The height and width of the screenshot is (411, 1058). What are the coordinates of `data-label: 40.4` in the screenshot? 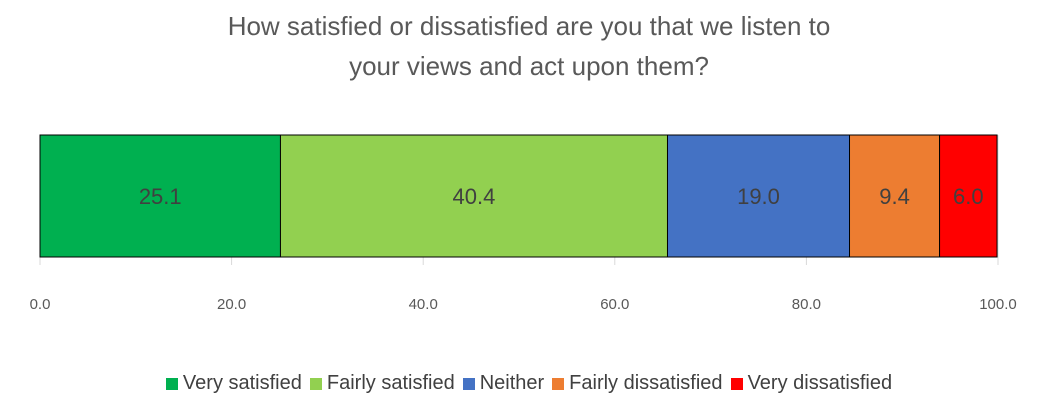 It's located at (474, 196).